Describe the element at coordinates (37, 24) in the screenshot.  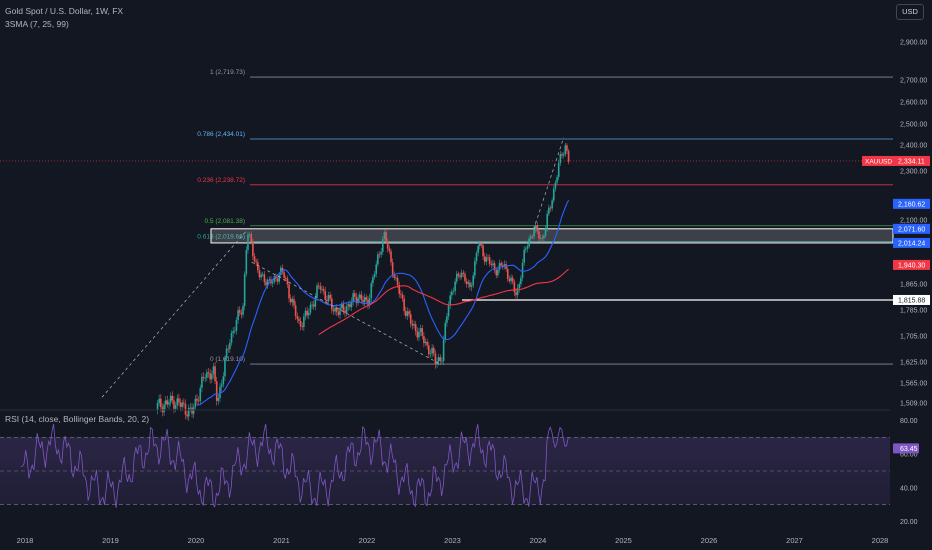
I see `sma-legend: 3SMA (7, 25, 99)` at that location.